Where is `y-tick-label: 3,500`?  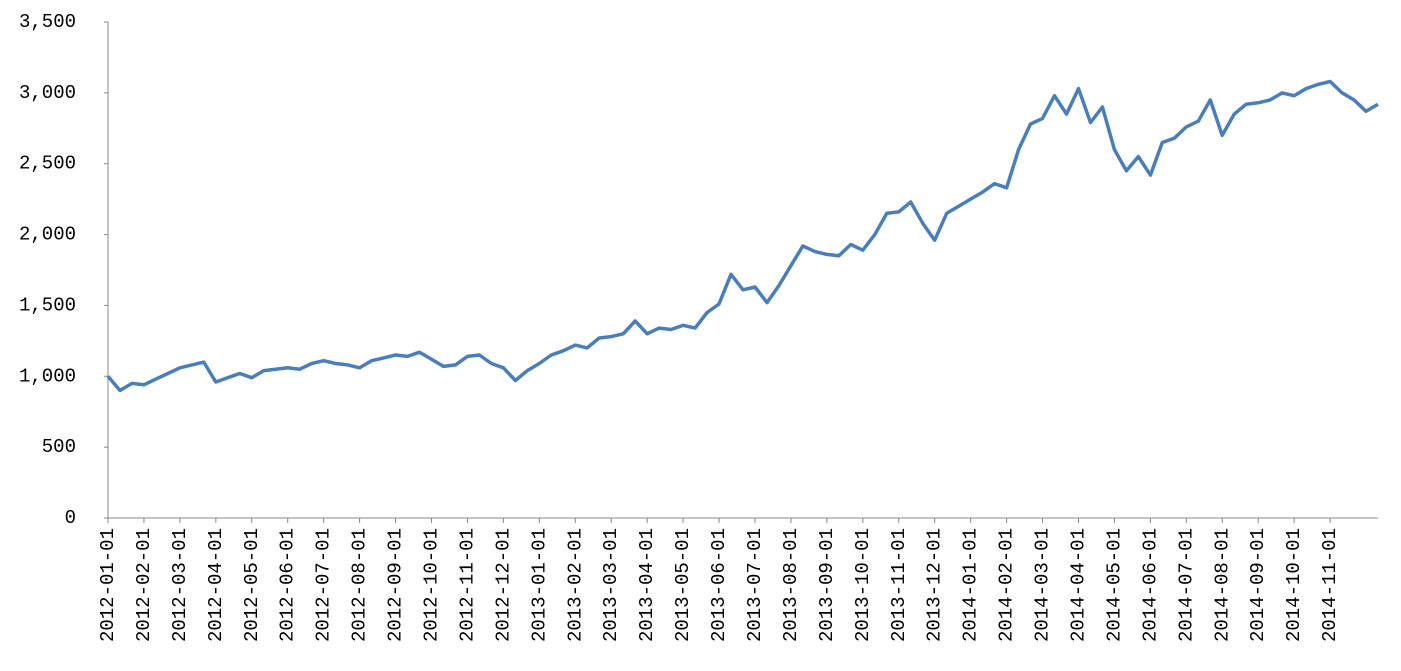
y-tick-label: 3,500 is located at coordinates (47, 22).